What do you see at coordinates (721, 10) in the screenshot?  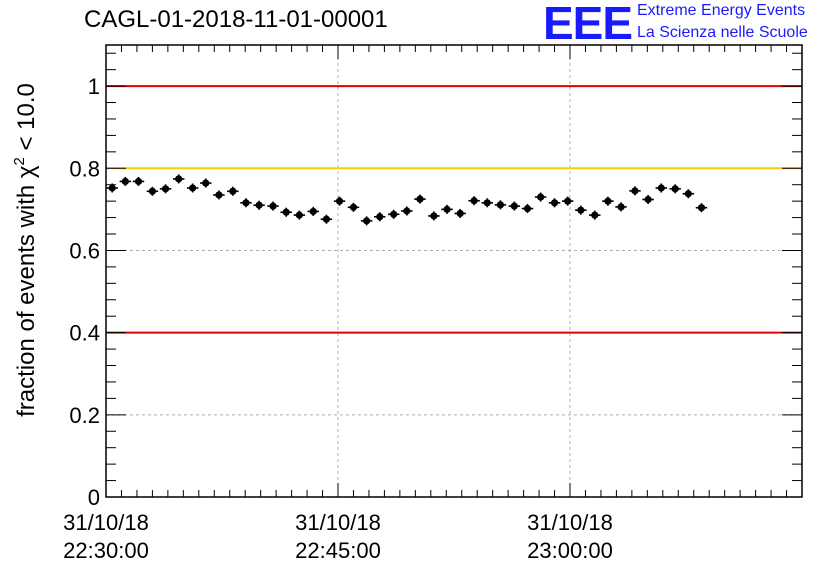 I see `logo-subtitle-line1: Extreme Energy Events` at bounding box center [721, 10].